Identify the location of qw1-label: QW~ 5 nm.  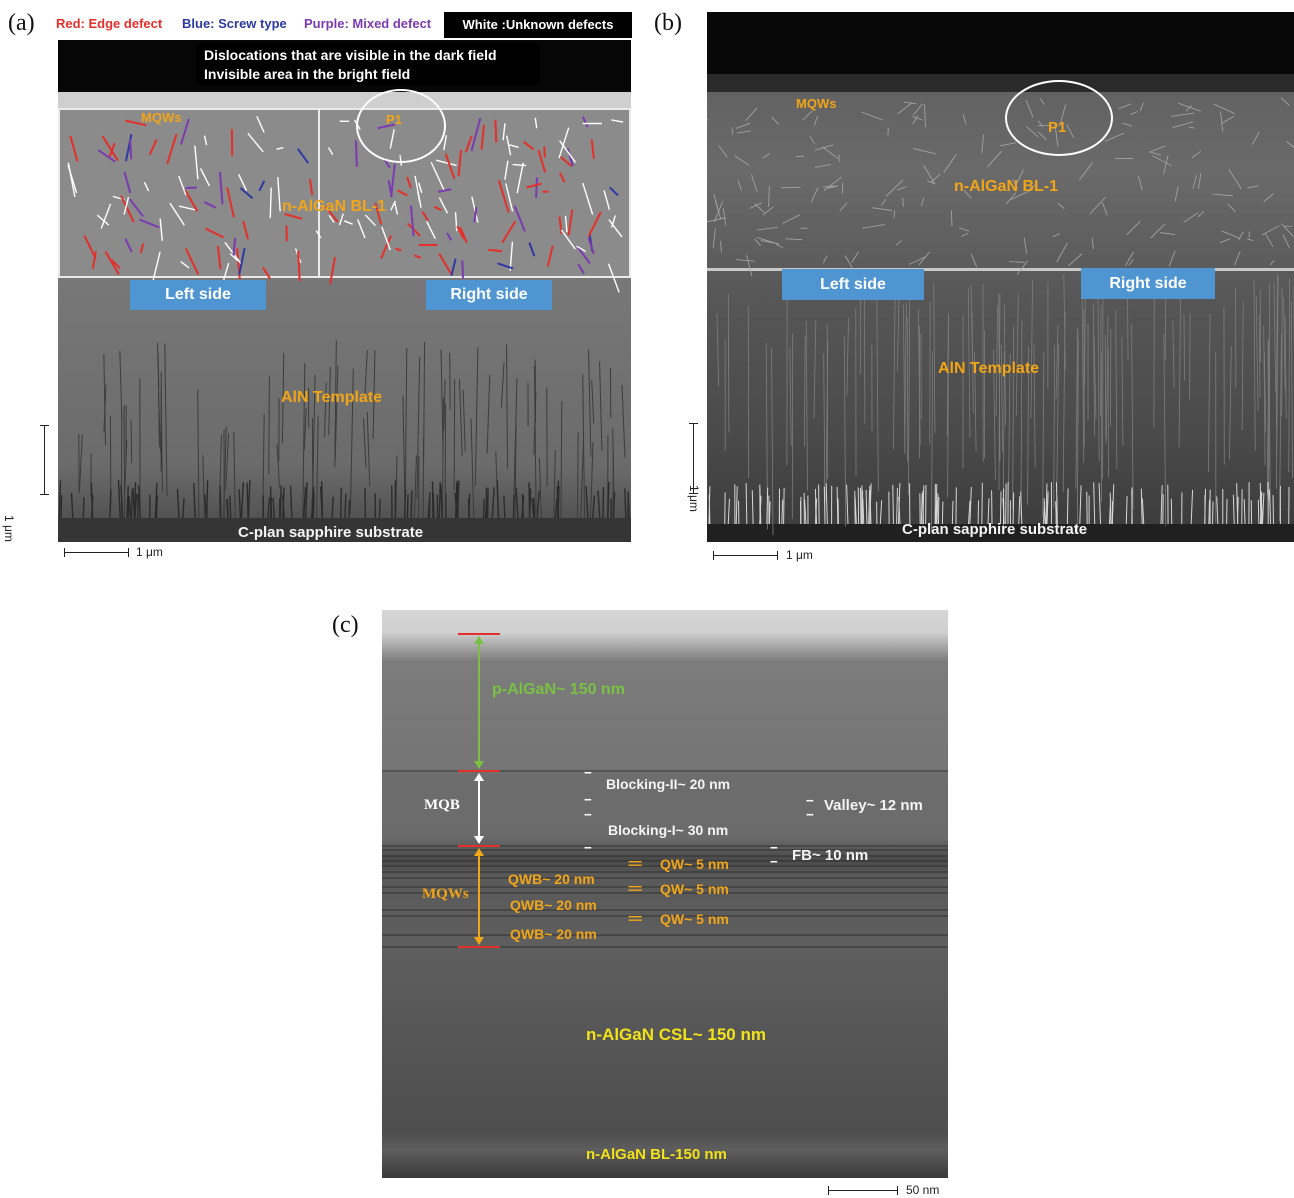
(694, 864).